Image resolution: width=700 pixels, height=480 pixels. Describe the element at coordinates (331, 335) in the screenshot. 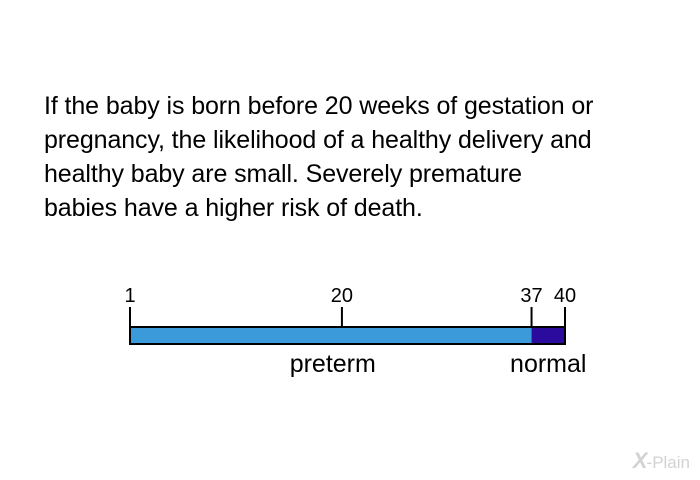

I see `segment-bar-preterm` at that location.